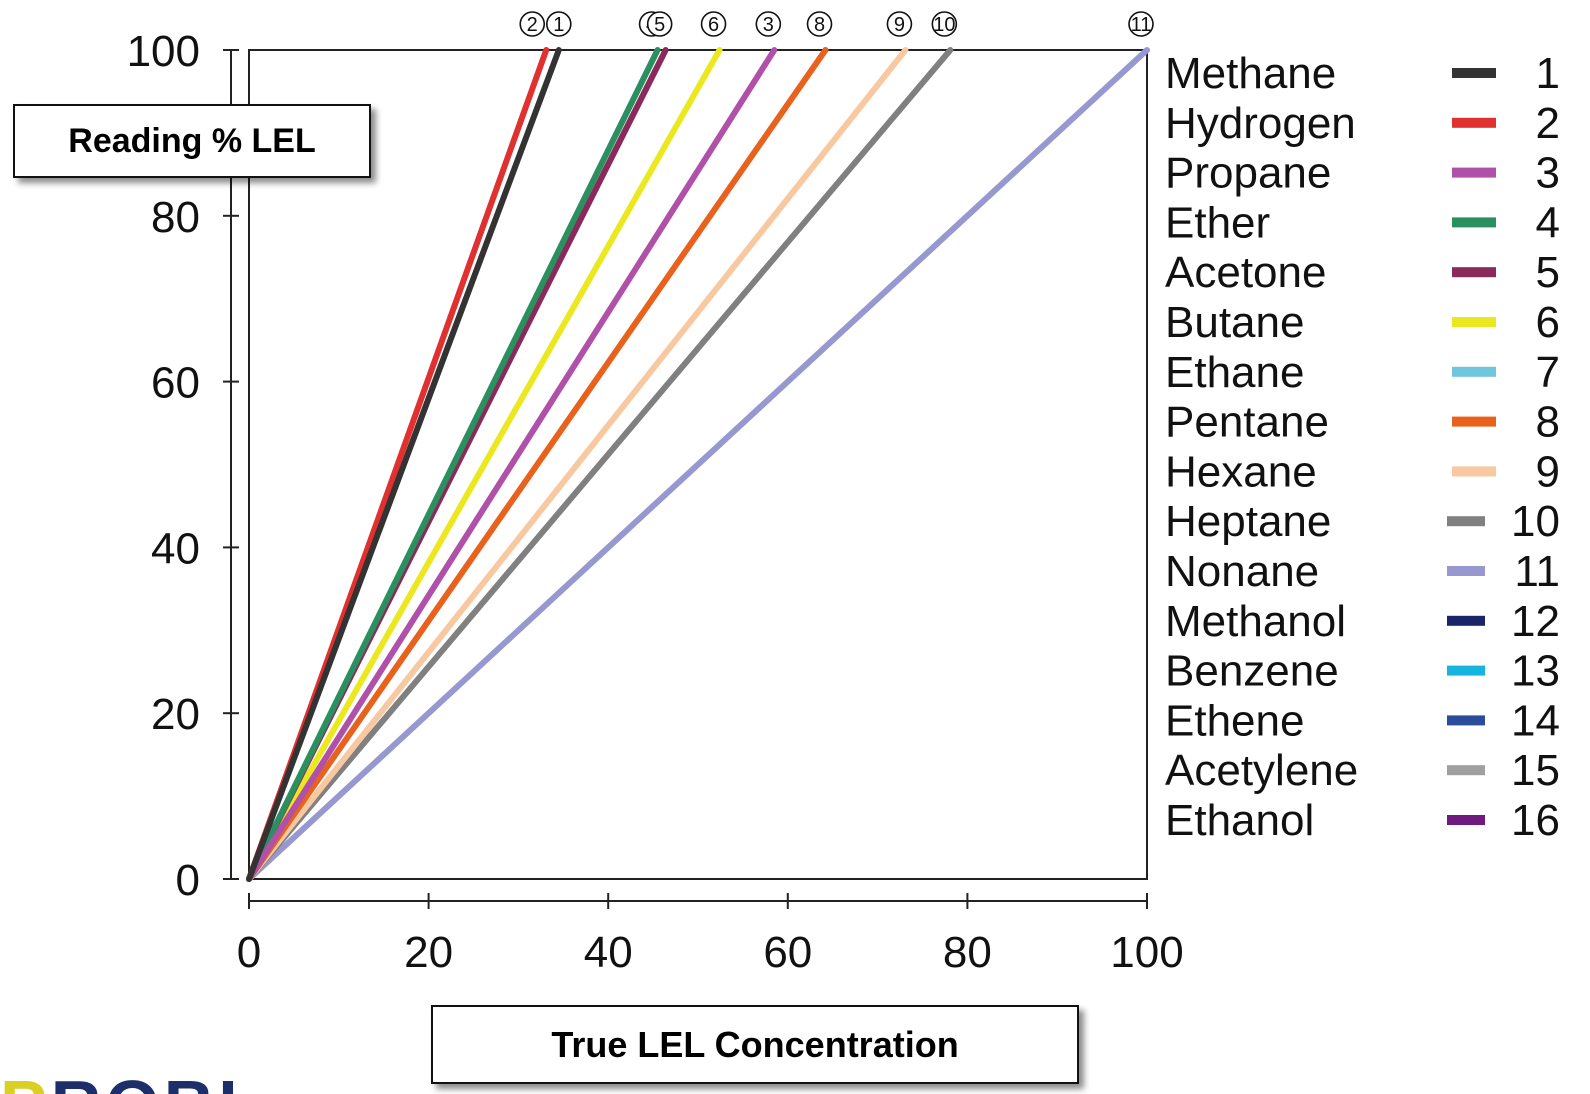 The image size is (1590, 1094). What do you see at coordinates (428, 952) in the screenshot?
I see `x-tick-label: 20` at bounding box center [428, 952].